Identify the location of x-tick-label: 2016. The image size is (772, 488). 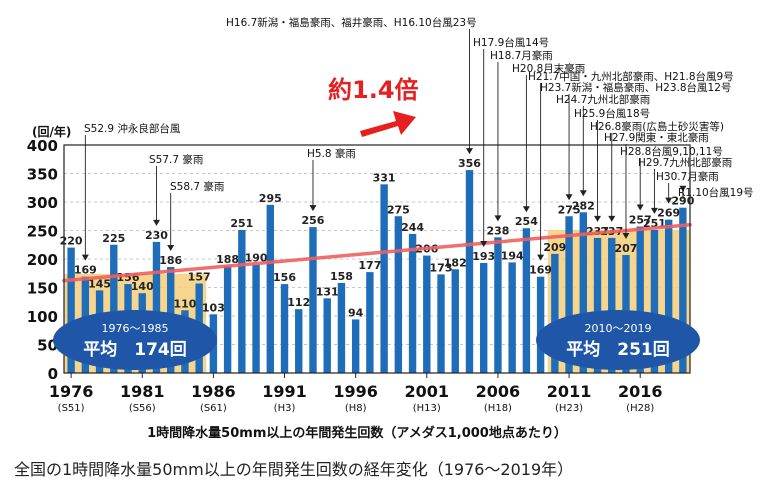
(640, 391).